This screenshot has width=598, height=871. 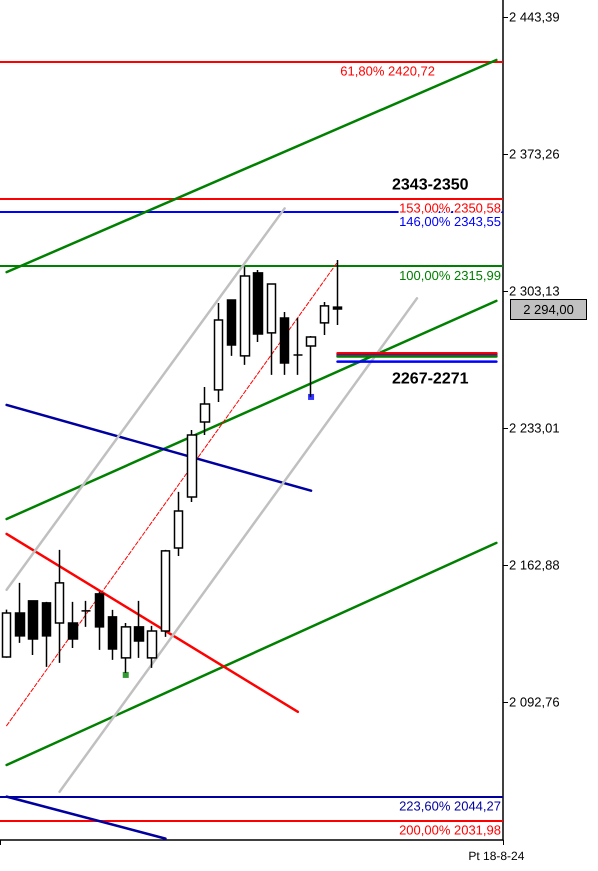 I want to click on annotation: 2267-2271, so click(x=430, y=379).